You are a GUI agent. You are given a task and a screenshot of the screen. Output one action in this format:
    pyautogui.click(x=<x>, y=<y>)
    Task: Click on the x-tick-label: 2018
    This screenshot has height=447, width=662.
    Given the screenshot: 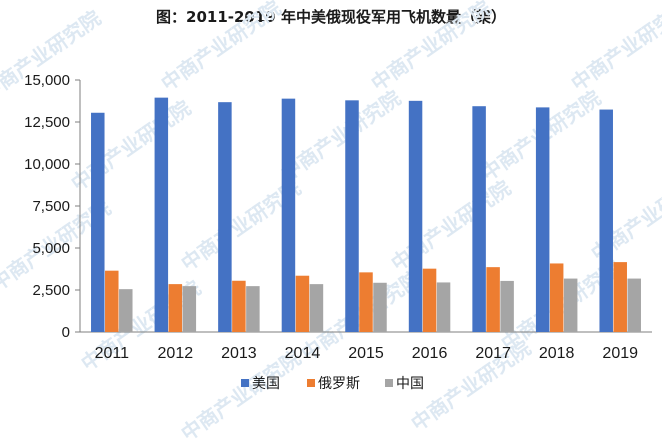 What is the action you would take?
    pyautogui.click(x=557, y=353)
    